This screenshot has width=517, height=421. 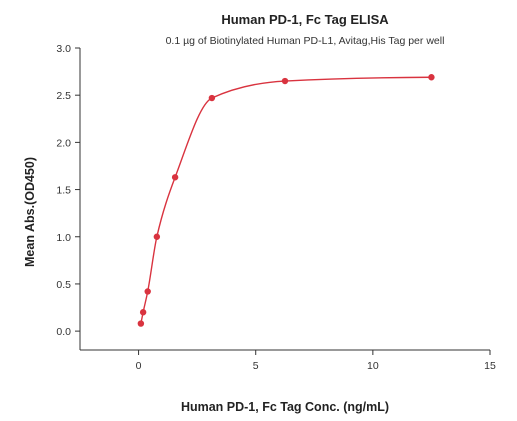 I want to click on x-tick-label: 15, so click(x=490, y=366).